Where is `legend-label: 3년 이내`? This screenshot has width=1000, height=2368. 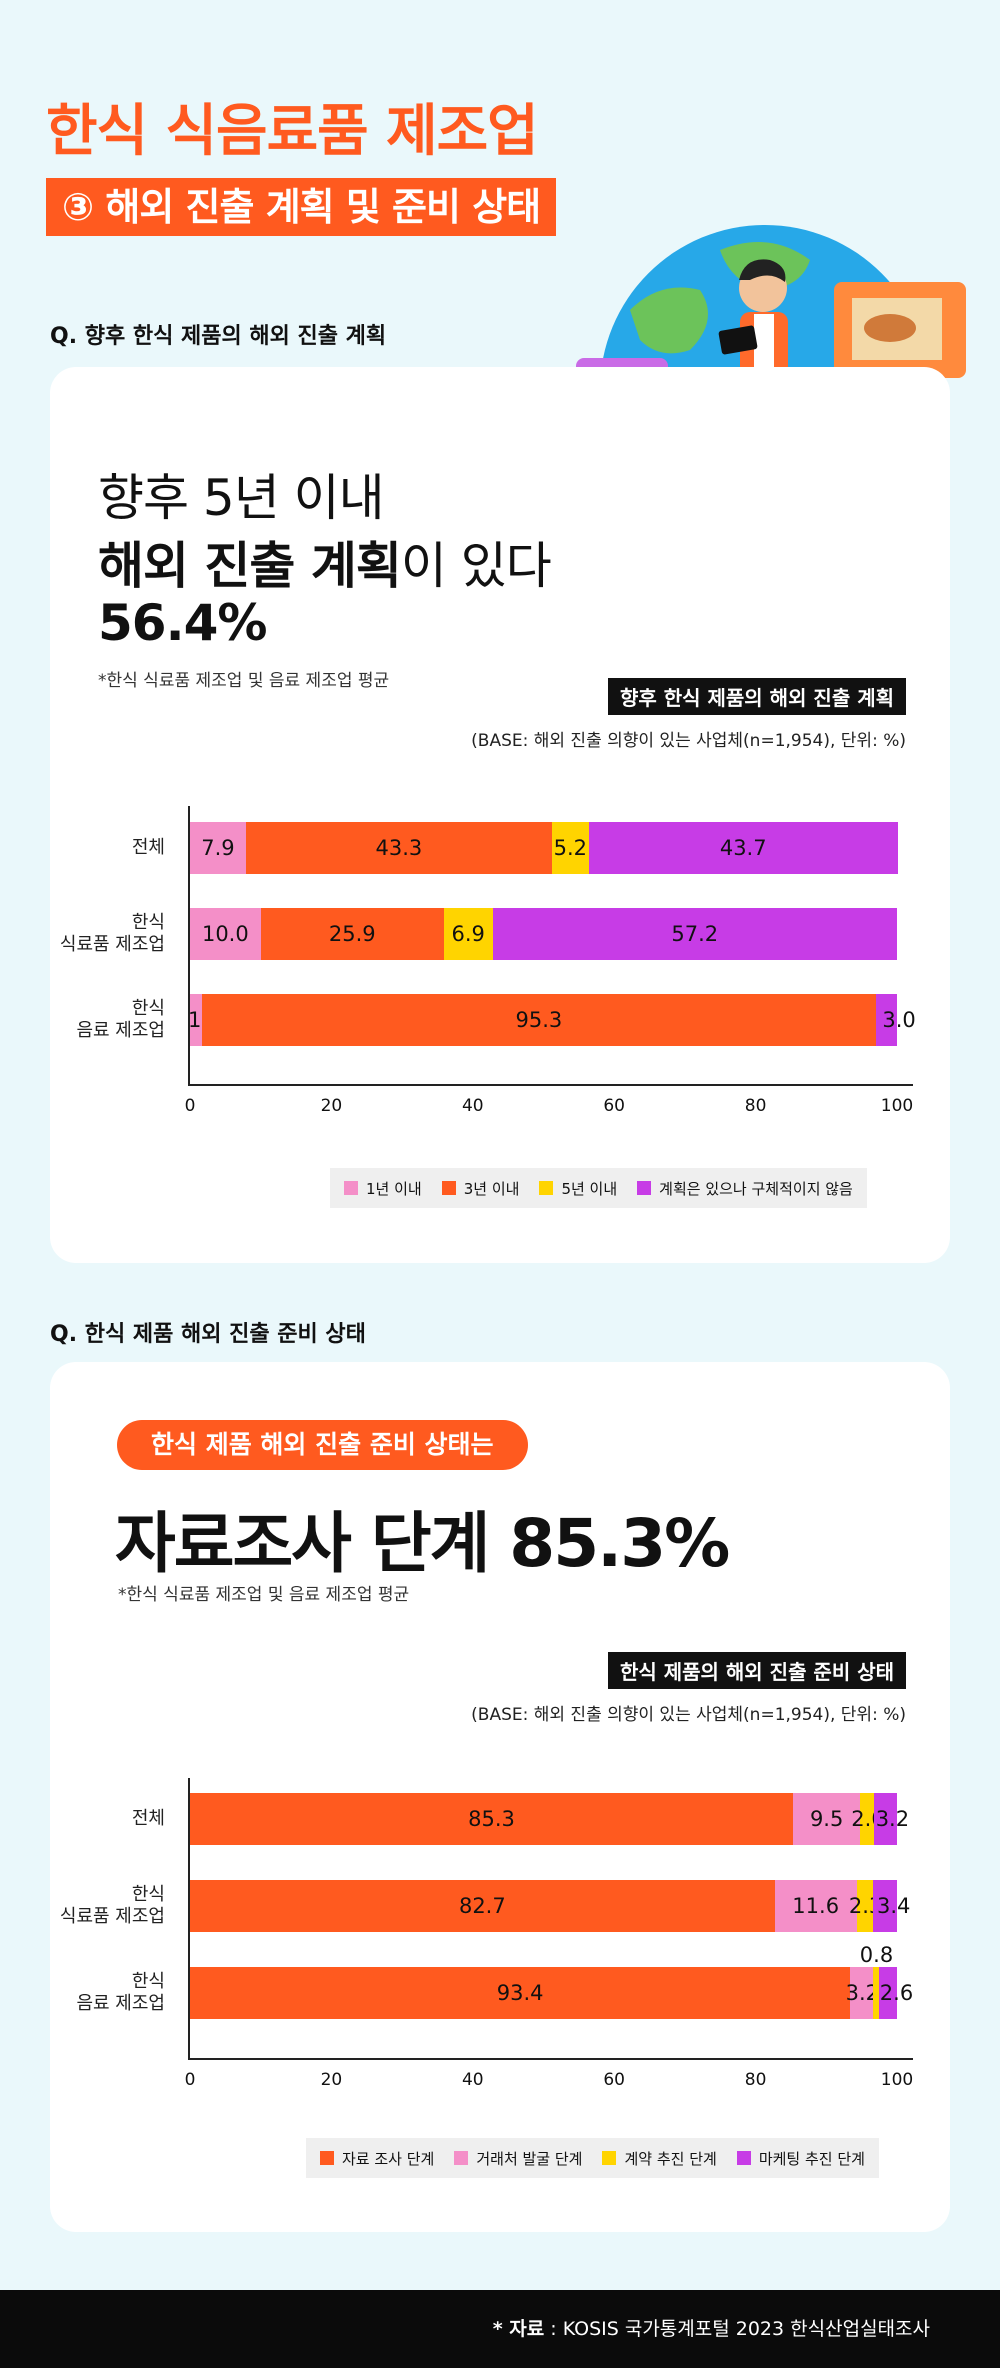 legend-label: 3년 이내 is located at coordinates (491, 1188).